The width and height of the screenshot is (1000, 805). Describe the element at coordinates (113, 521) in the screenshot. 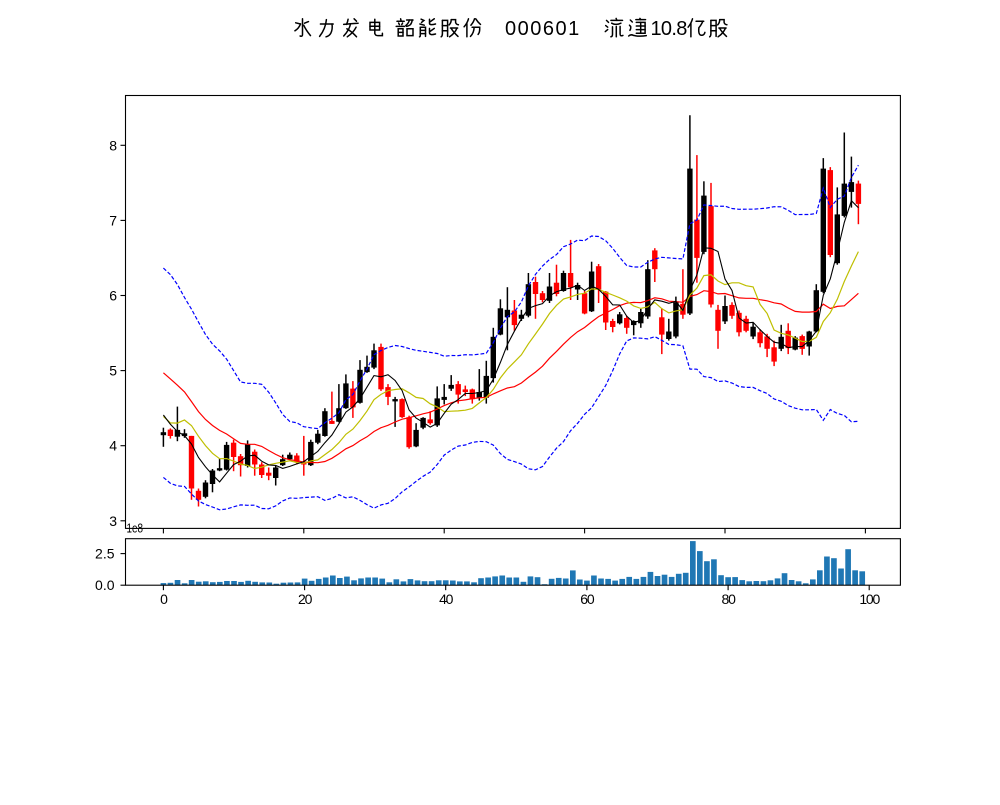

I see `svg-text: 3` at that location.